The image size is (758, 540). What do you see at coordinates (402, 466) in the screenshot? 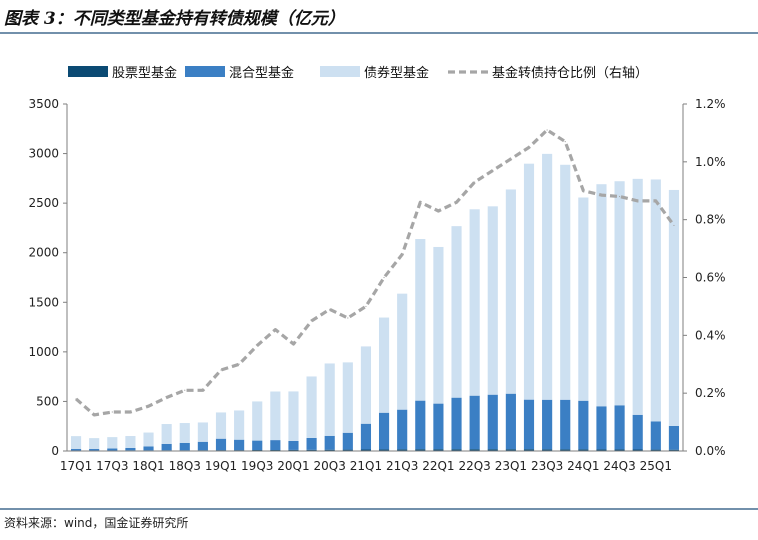
I see `x-tick-label: 21Q3` at bounding box center [402, 466].